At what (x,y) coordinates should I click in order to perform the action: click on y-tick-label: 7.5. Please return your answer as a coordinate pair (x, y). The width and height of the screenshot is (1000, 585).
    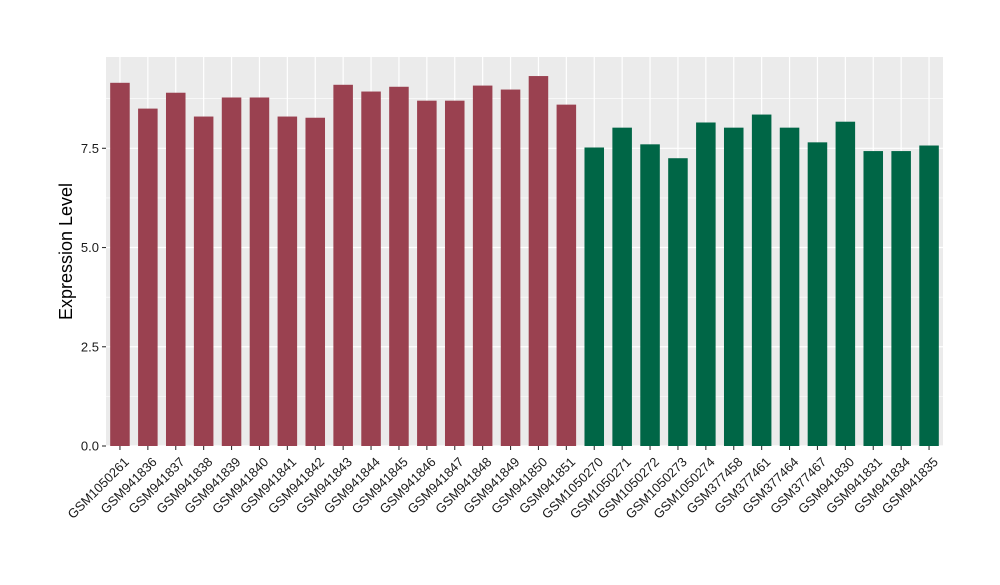
    Looking at the image, I should click on (90, 148).